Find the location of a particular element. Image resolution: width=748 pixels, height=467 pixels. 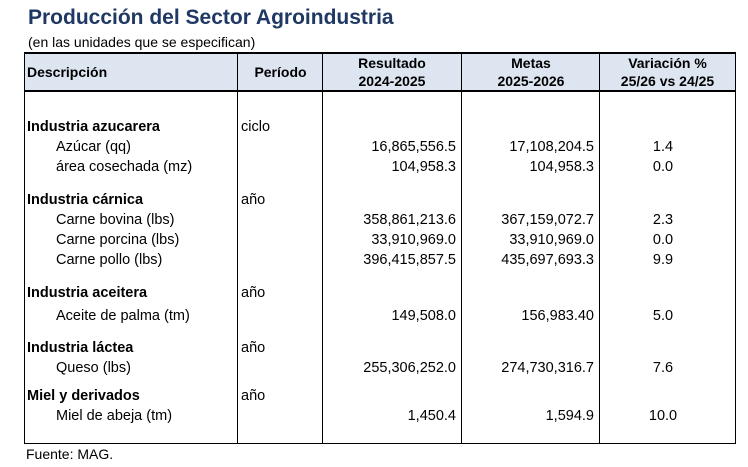

source-note: Fuente: MAG. is located at coordinates (70, 454).